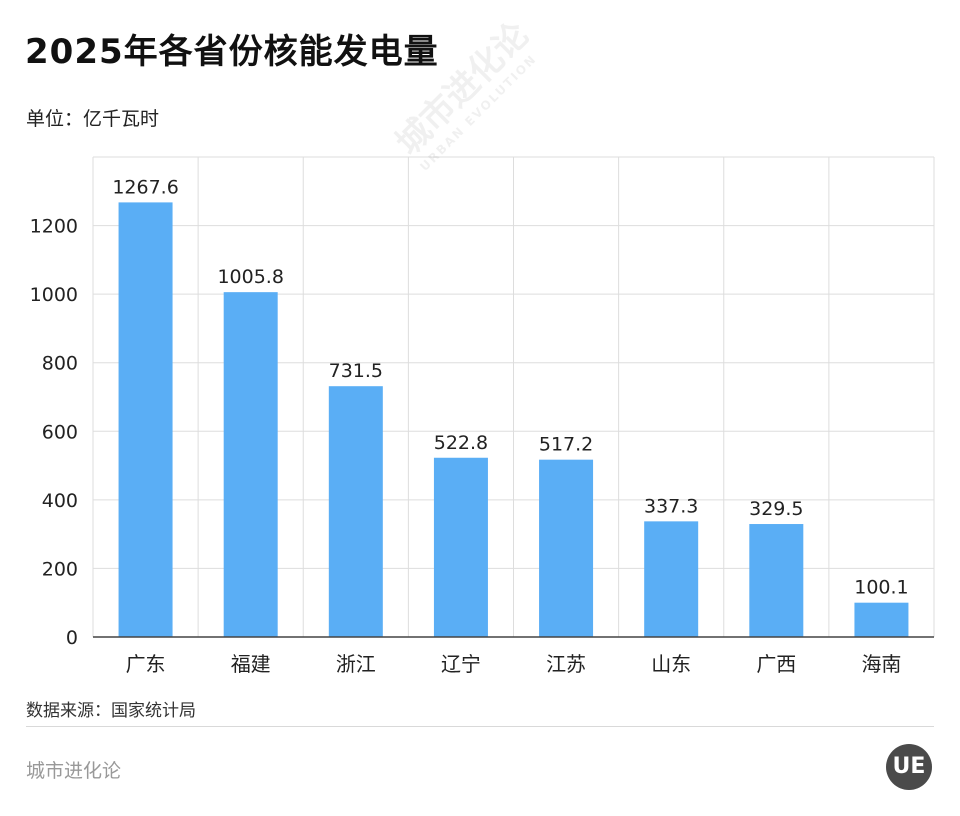  Describe the element at coordinates (480, 726) in the screenshot. I see `divider` at that location.